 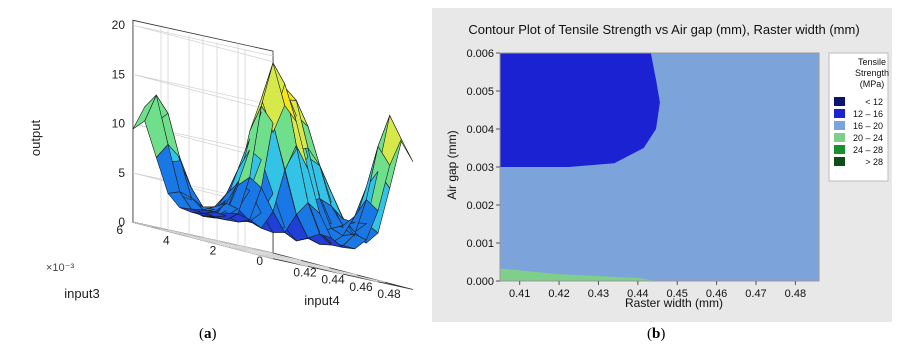 I want to click on contour-y-label: Air gap (mm), so click(x=452, y=164).